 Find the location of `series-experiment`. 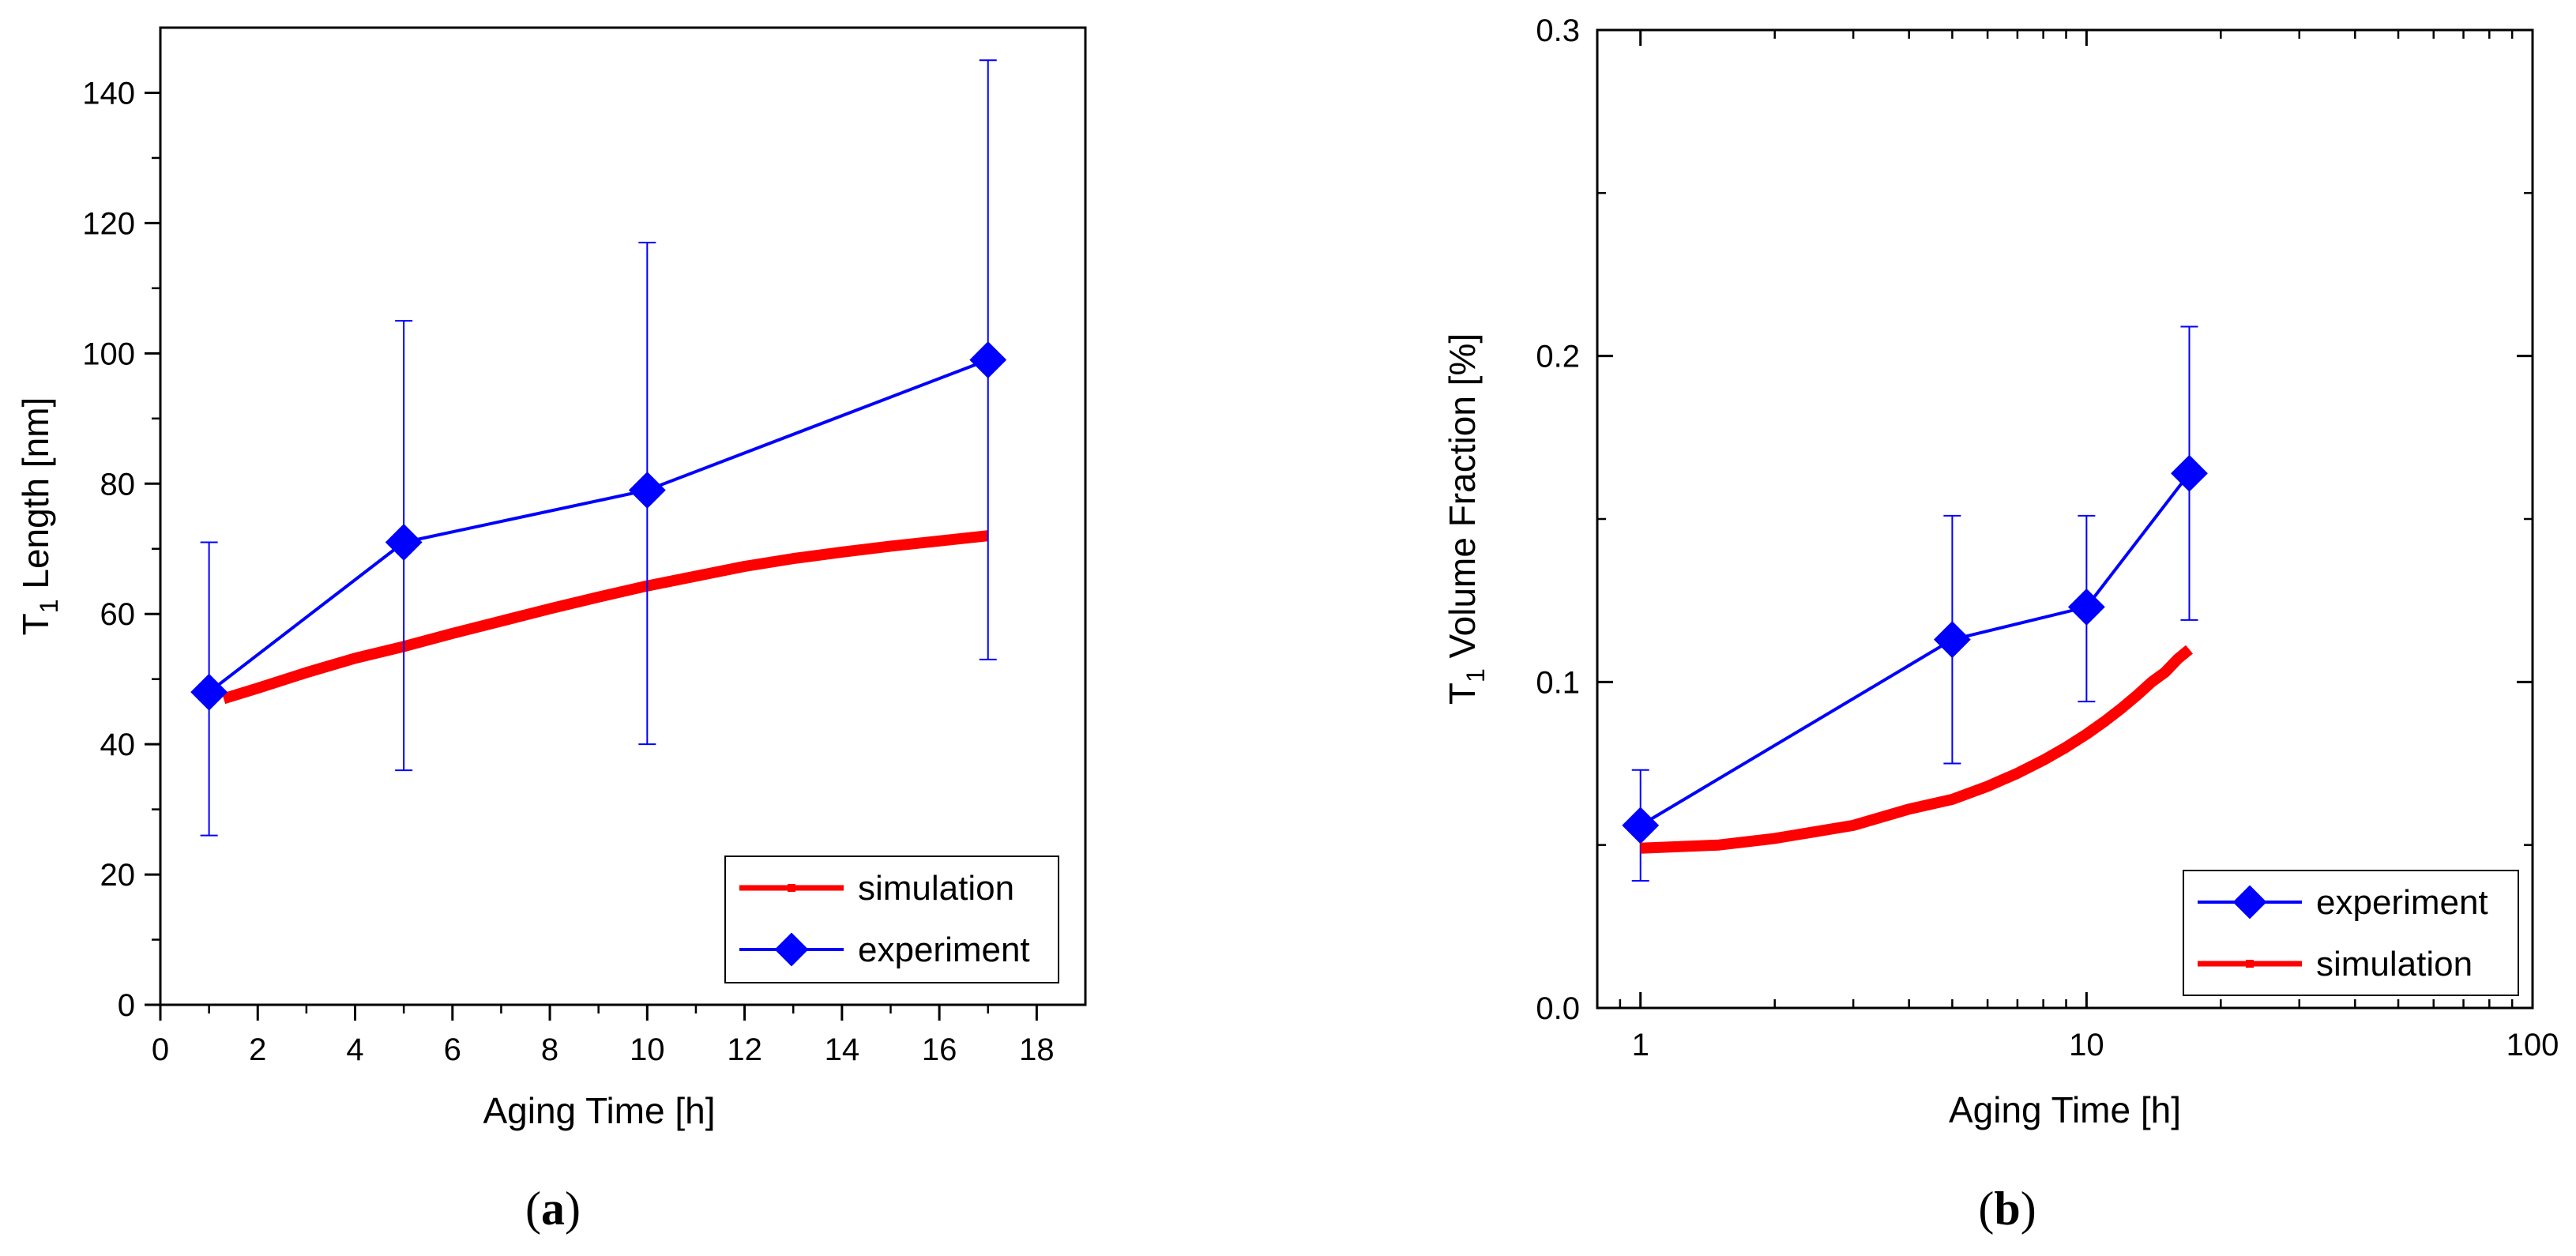

series-experiment is located at coordinates (1915, 603).